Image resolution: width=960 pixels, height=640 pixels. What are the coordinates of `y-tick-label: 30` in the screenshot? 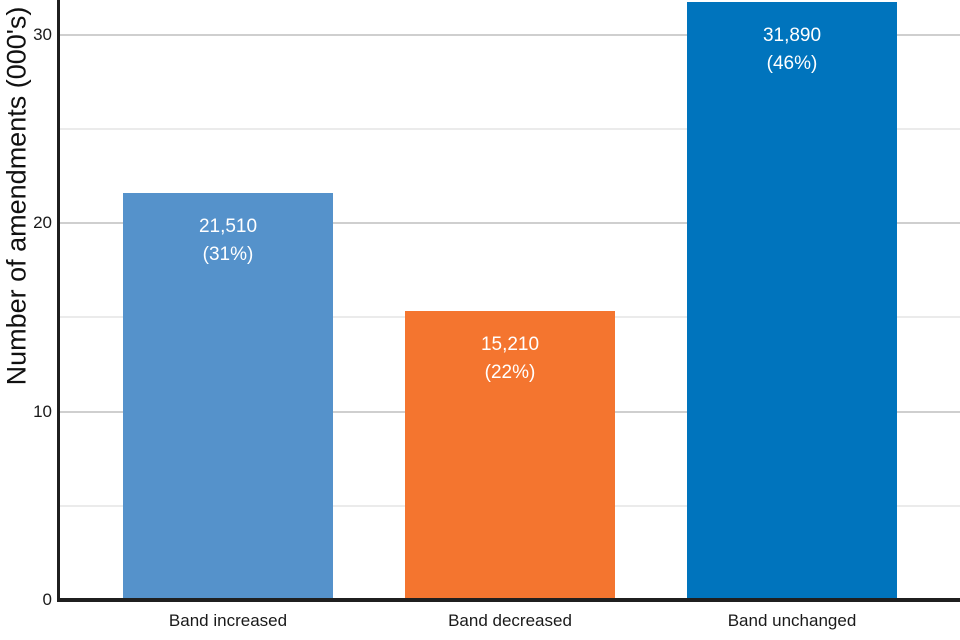 It's located at (42, 34).